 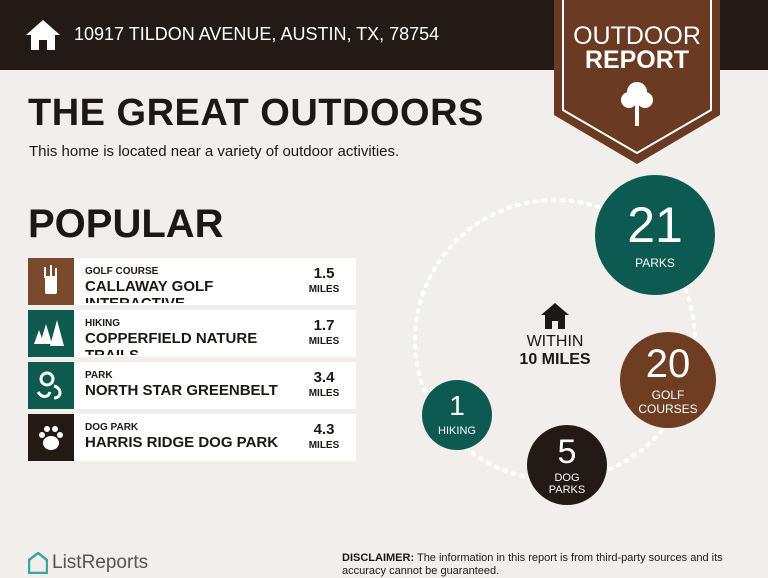 What do you see at coordinates (567, 451) in the screenshot?
I see `count: 5` at bounding box center [567, 451].